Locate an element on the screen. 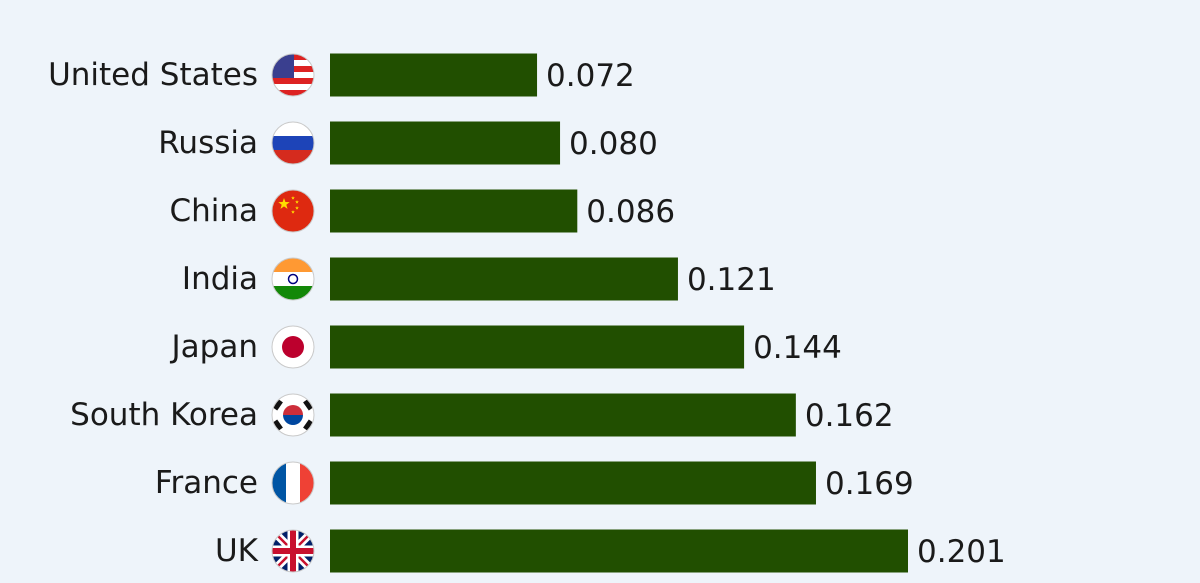 This screenshot has width=1200, height=583. flag-sun is located at coordinates (293, 347).